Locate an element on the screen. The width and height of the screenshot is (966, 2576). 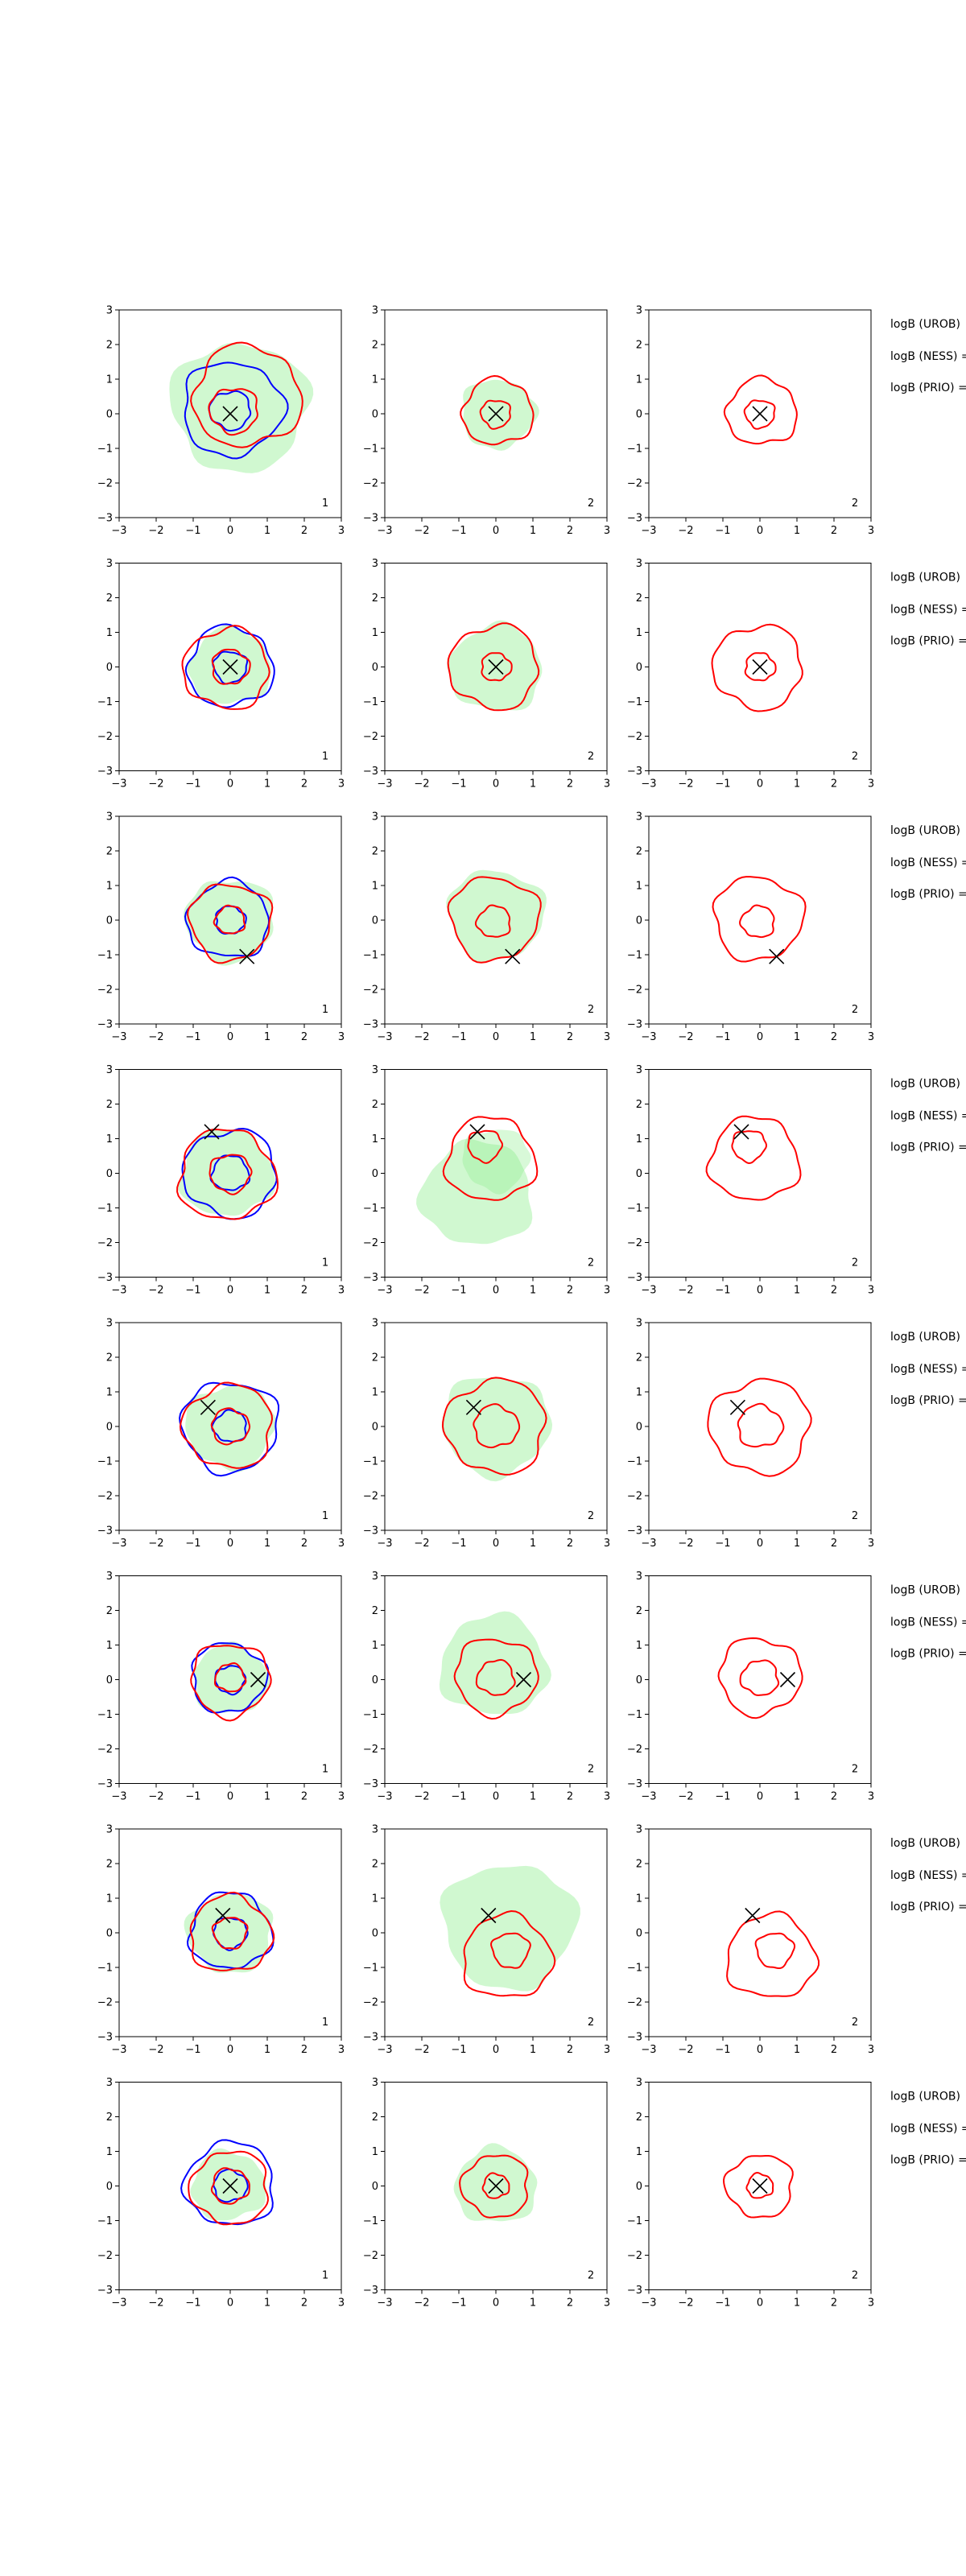
panel-r4-c2: −3 −2 −1 0 1 2 3 −3 −2 −1 0 1 2 3 2 is located at coordinates (486, 1180).